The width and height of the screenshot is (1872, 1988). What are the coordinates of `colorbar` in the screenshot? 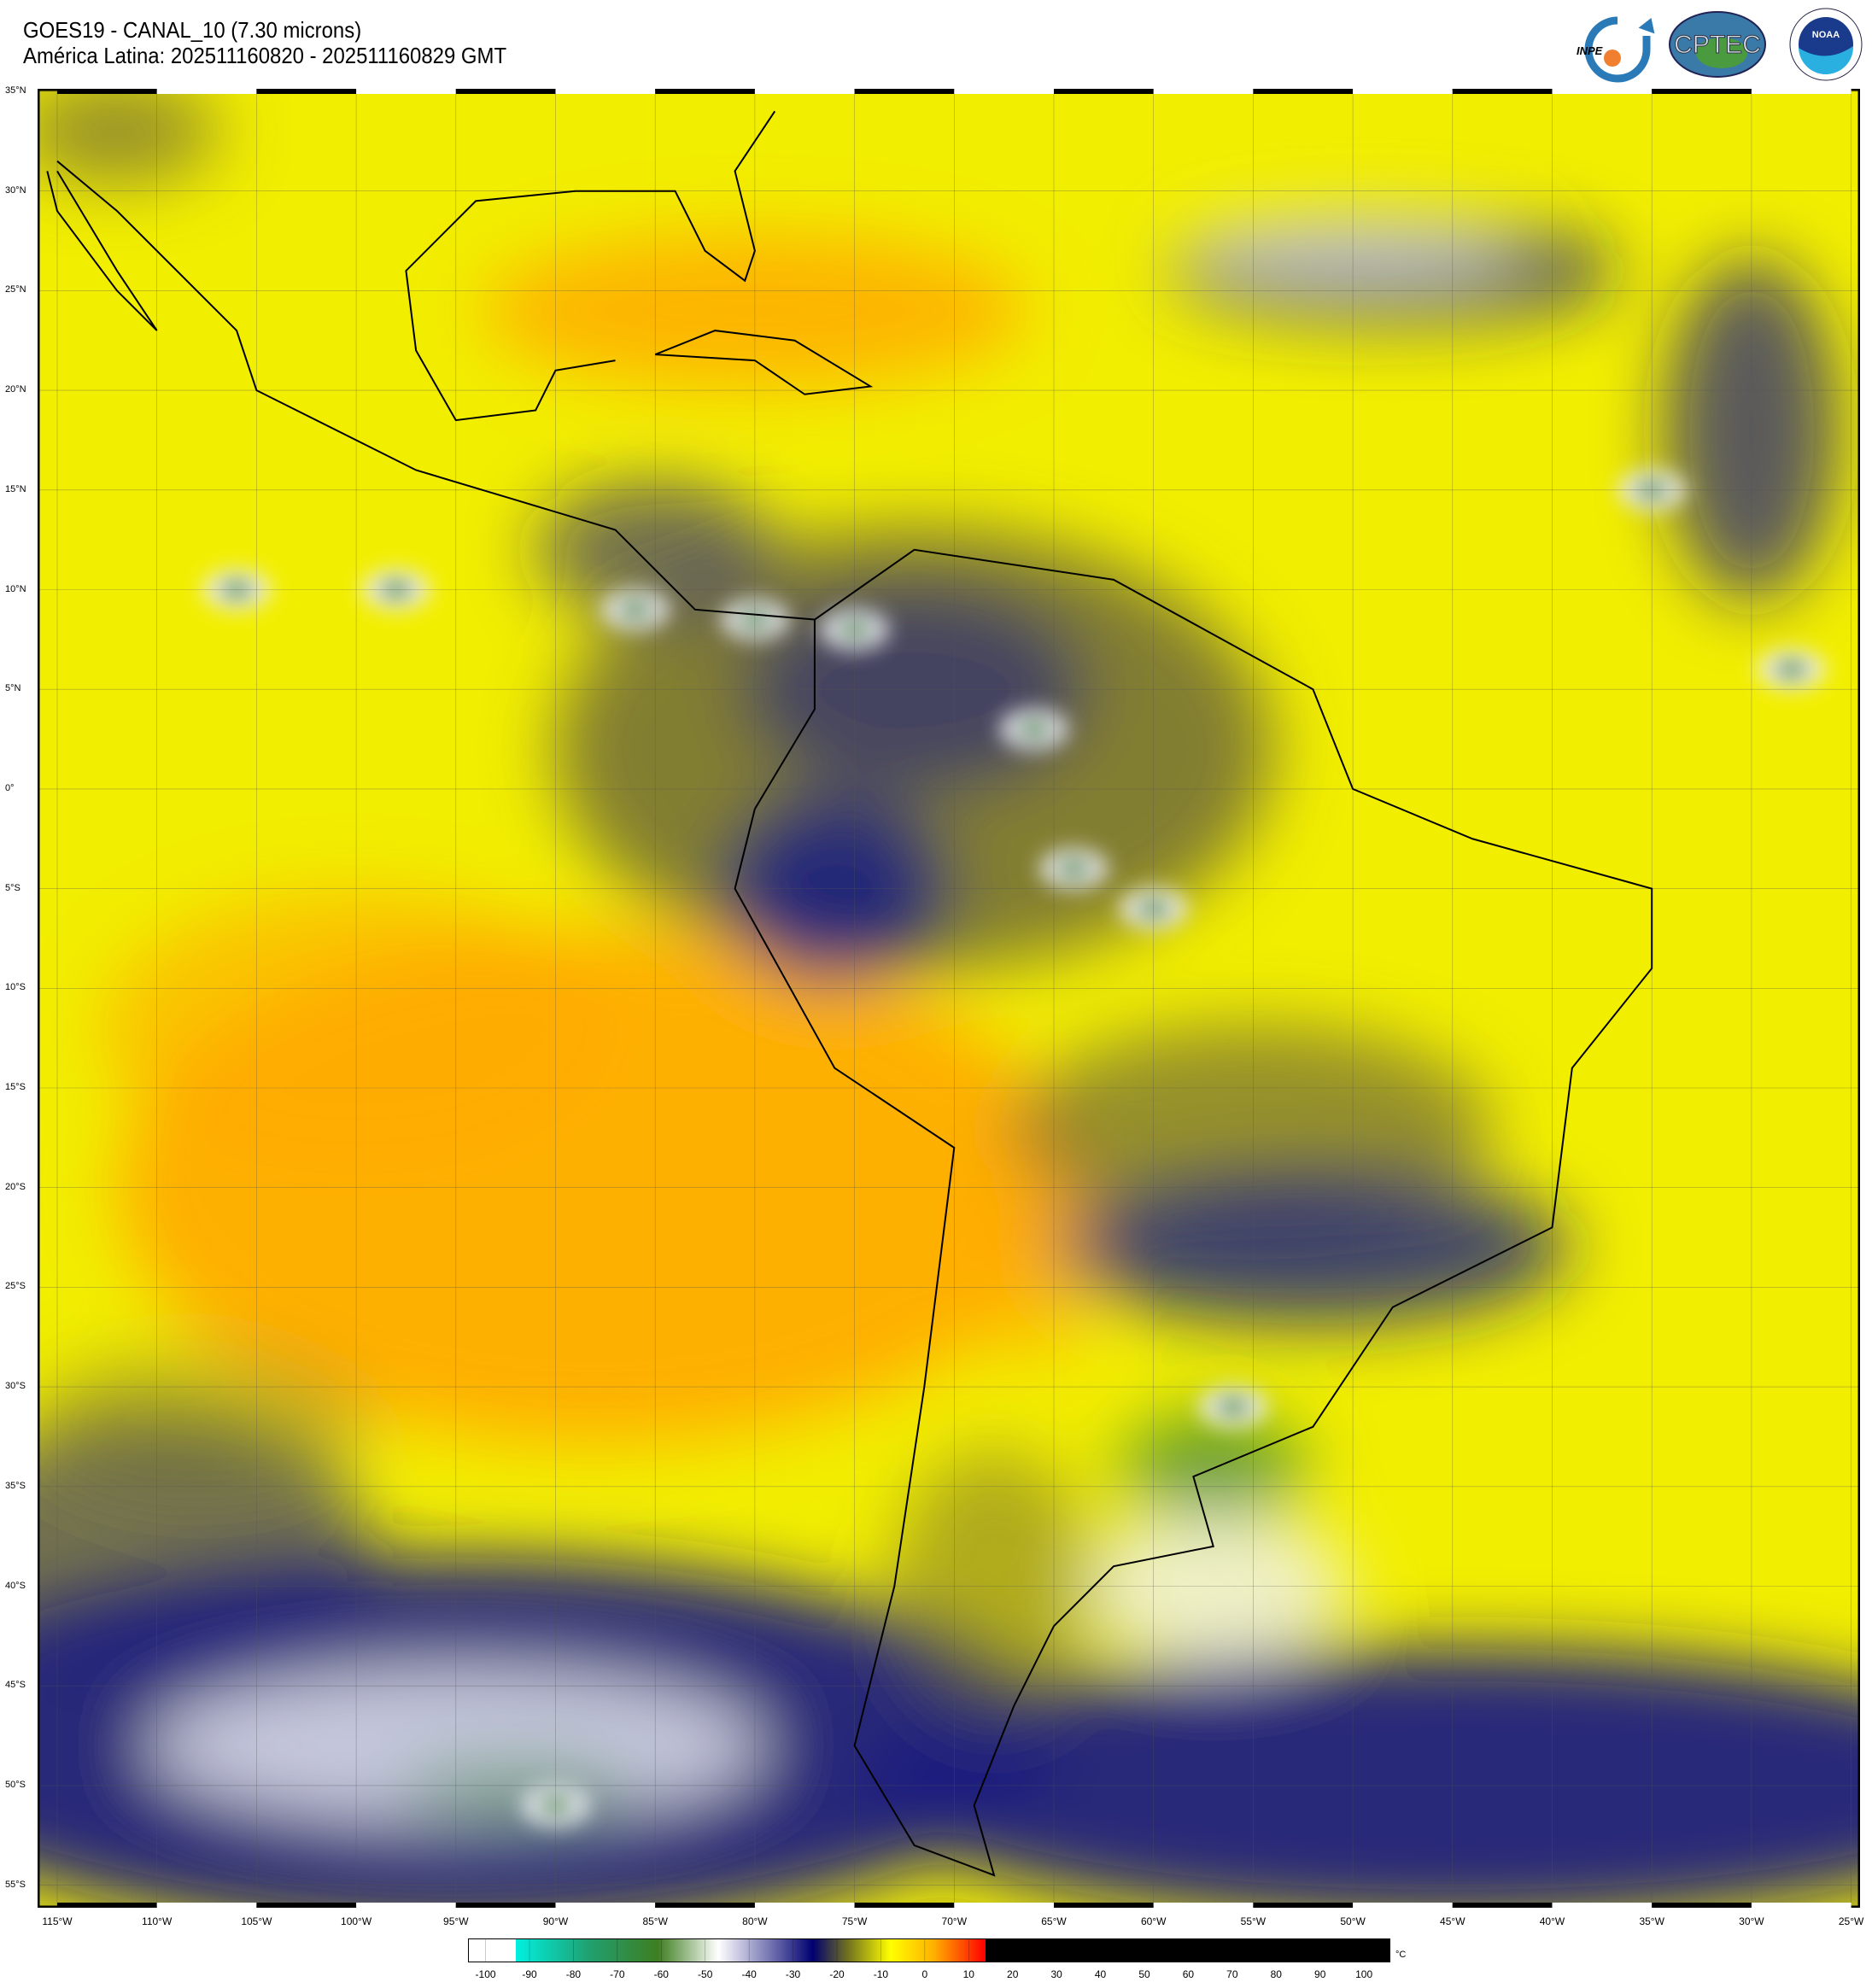 It's located at (929, 1950).